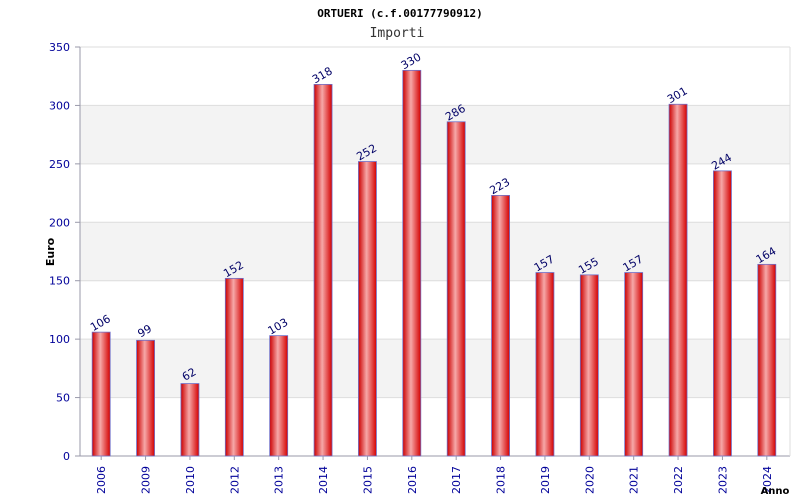  What do you see at coordinates (66, 456) in the screenshot?
I see `y-tick-label: 0` at bounding box center [66, 456].